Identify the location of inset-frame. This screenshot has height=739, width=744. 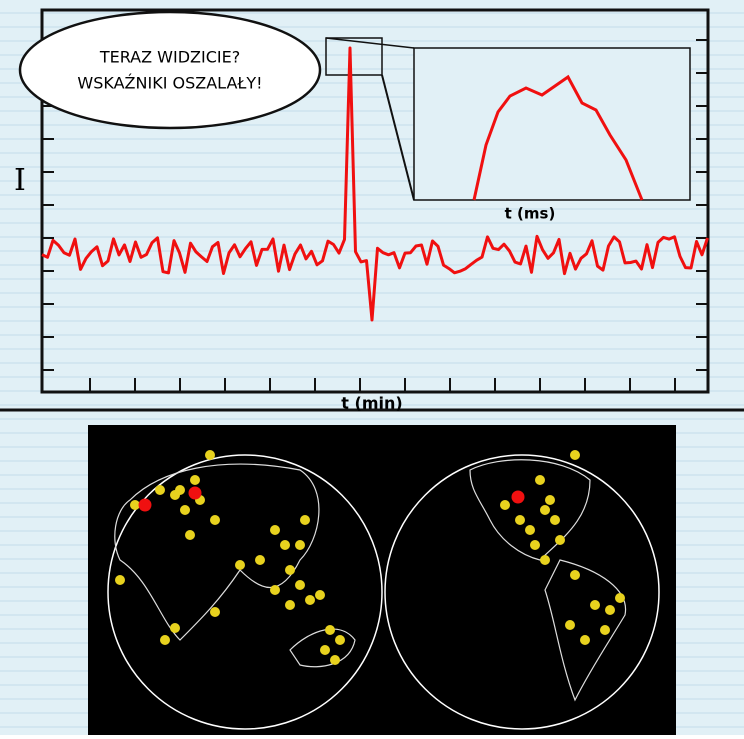
(552, 124).